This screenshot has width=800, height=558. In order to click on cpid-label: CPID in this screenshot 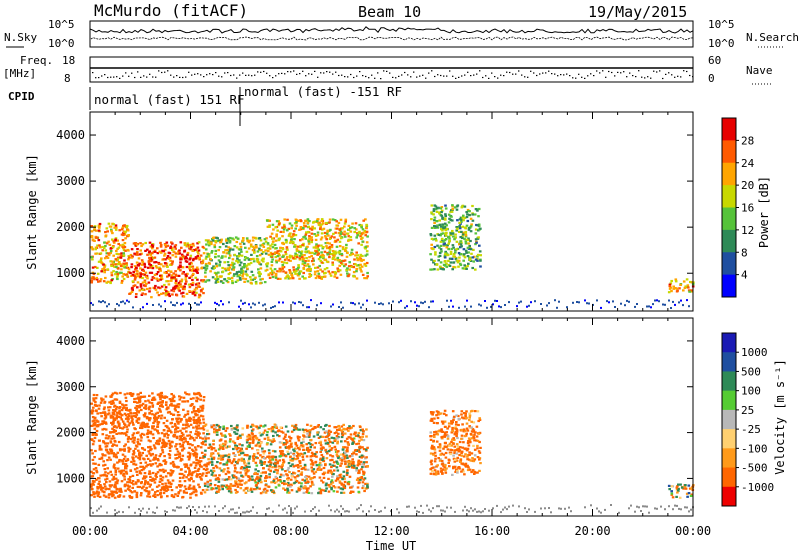, I will do `click(21, 96)`.